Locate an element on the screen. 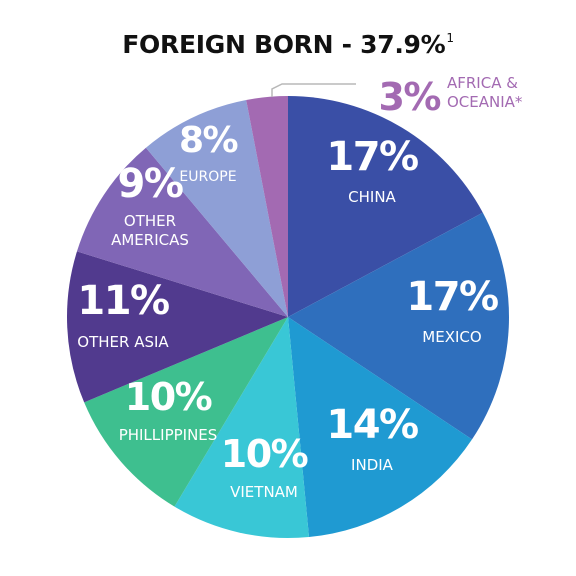  data-label-name-other-americas: OTHER AMERICAS is located at coordinates (150, 230).